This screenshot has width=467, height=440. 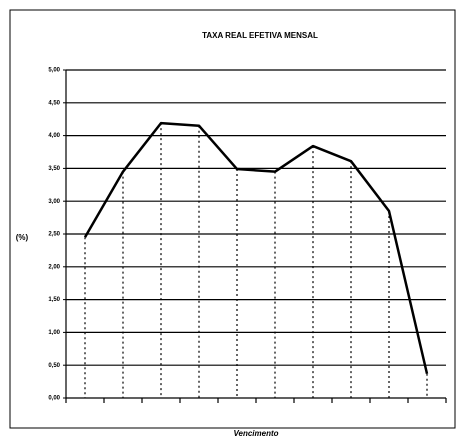 What do you see at coordinates (54, 235) in the screenshot?
I see `y-tick-label: 2,50` at bounding box center [54, 235].